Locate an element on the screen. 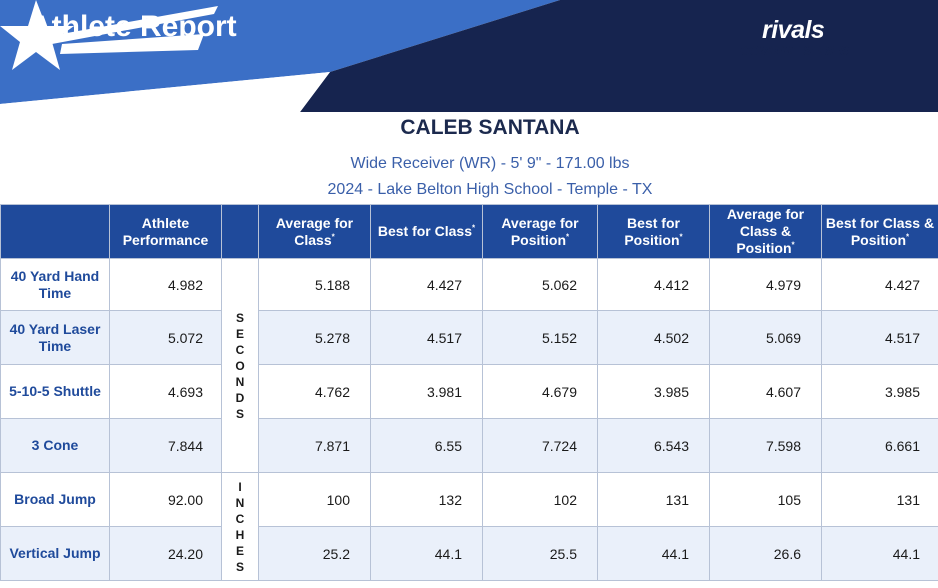  avg-class-value: 7.871 is located at coordinates (314, 445).